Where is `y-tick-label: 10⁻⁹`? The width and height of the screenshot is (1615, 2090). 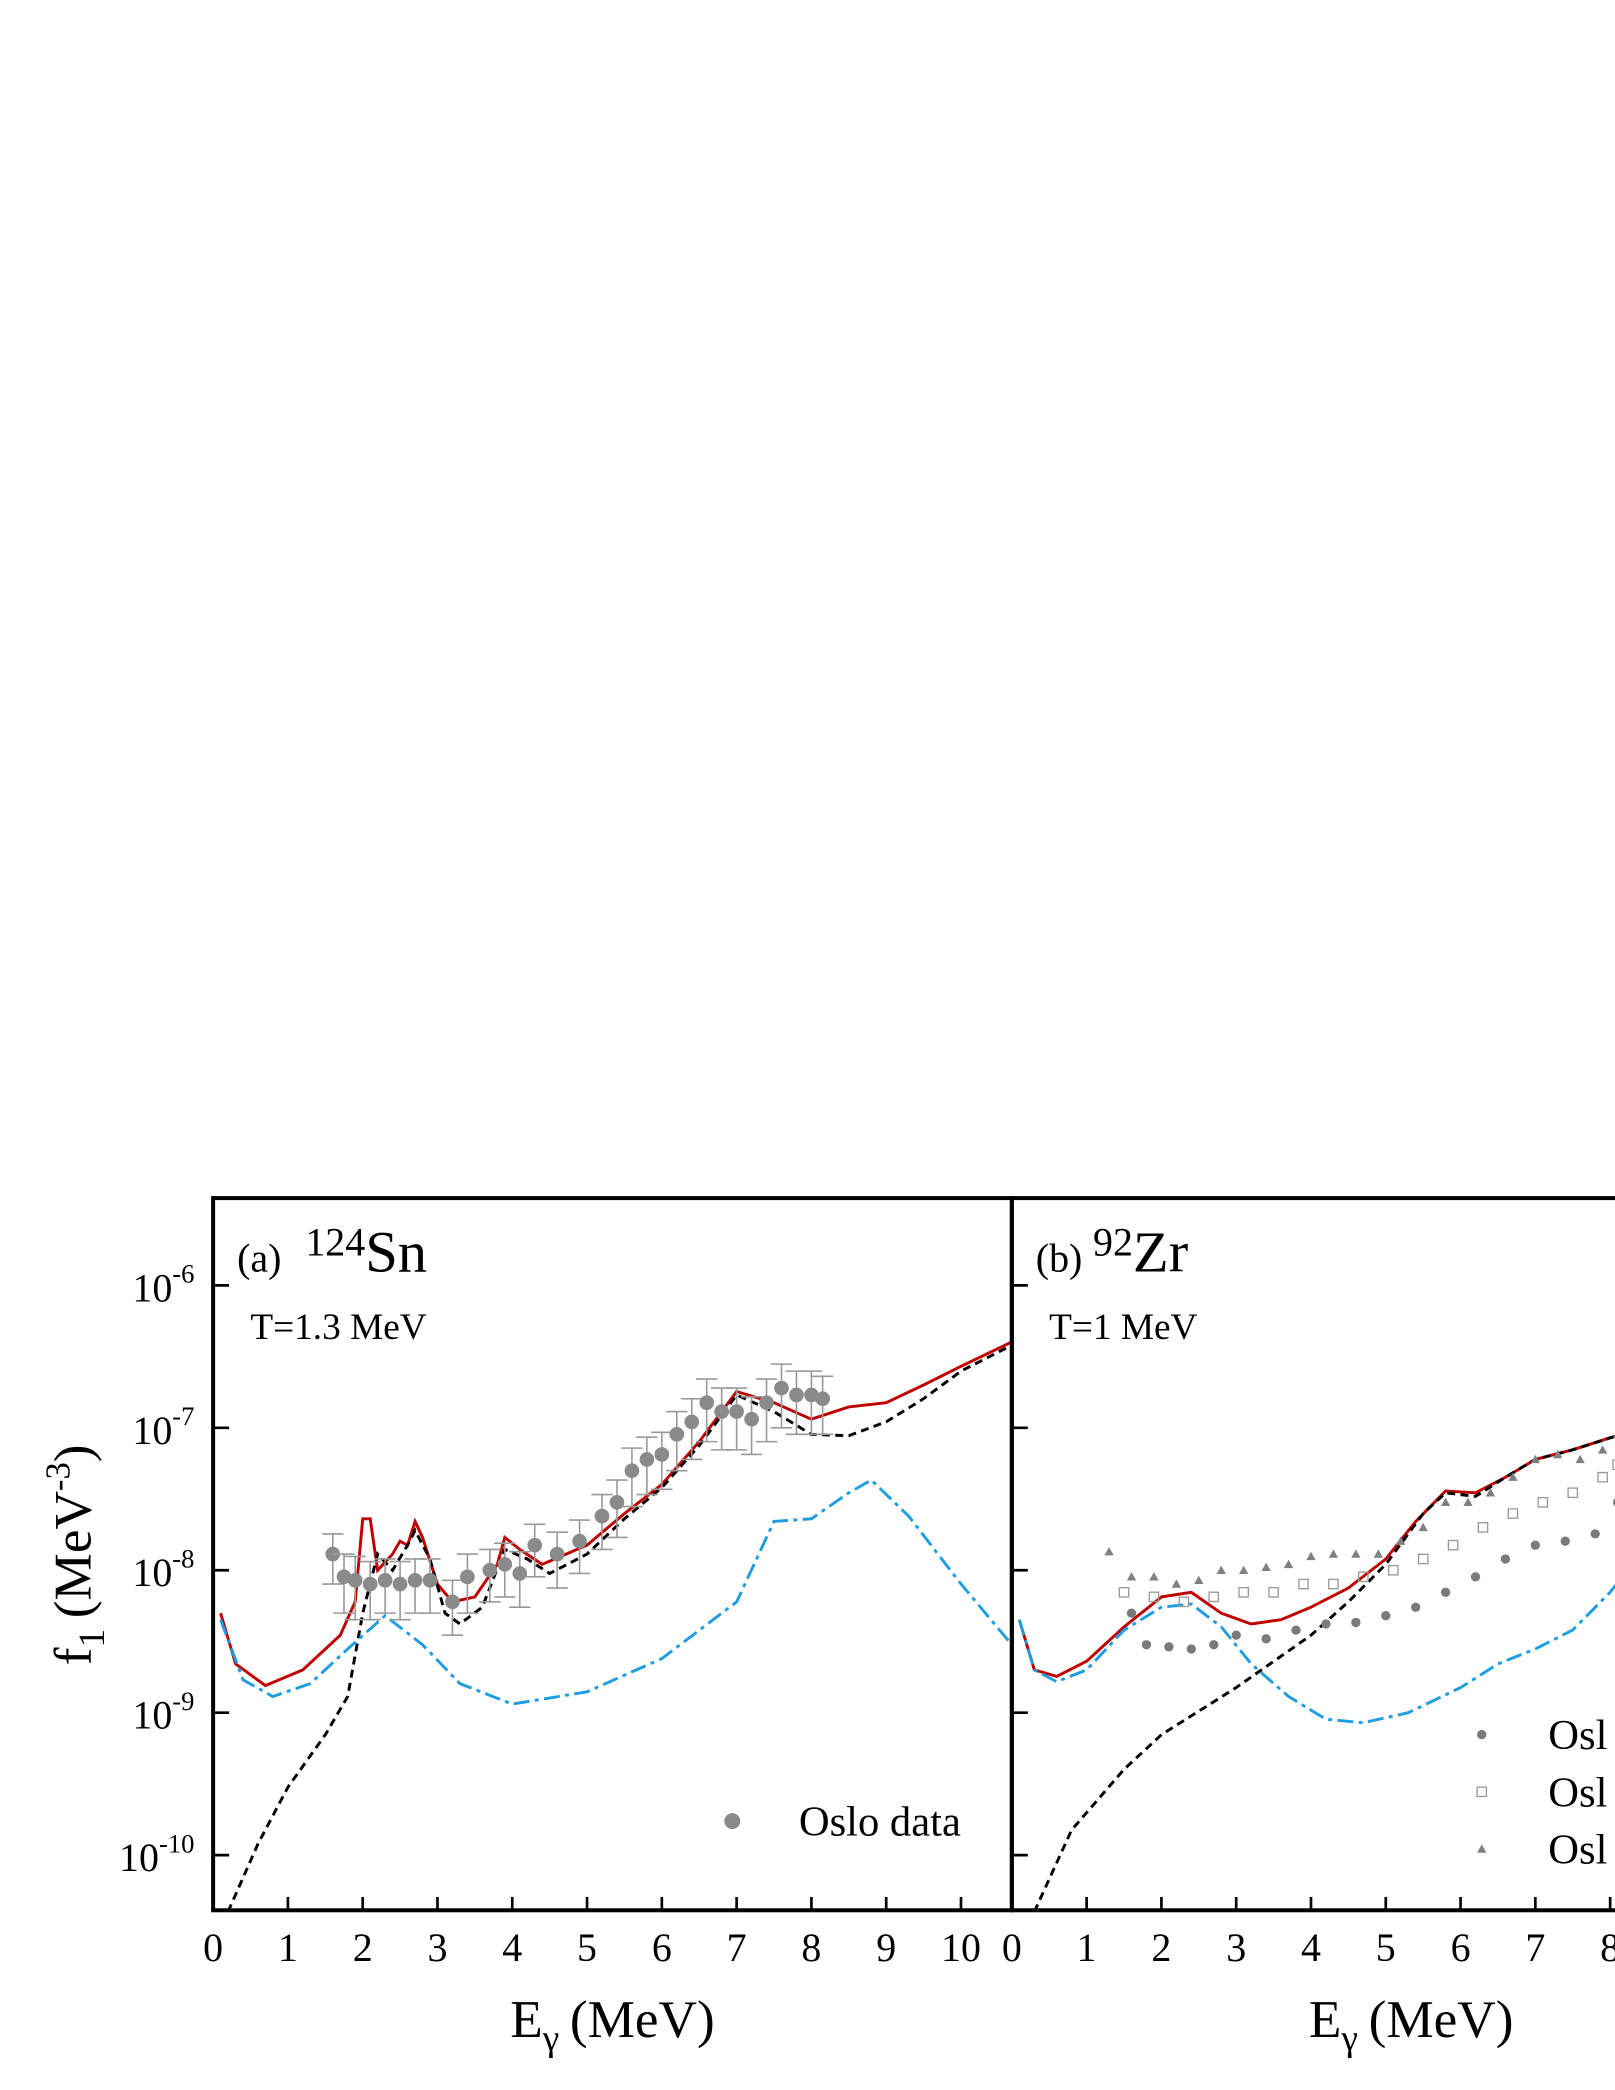 y-tick-label: 10⁻⁹ is located at coordinates (163, 1712).